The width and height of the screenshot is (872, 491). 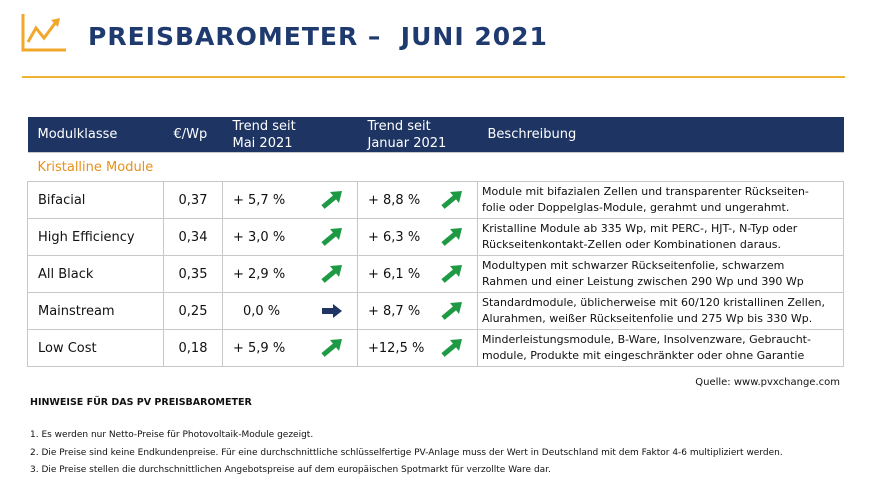 I want to click on trend-cell: +12,5 %, so click(x=422, y=348).